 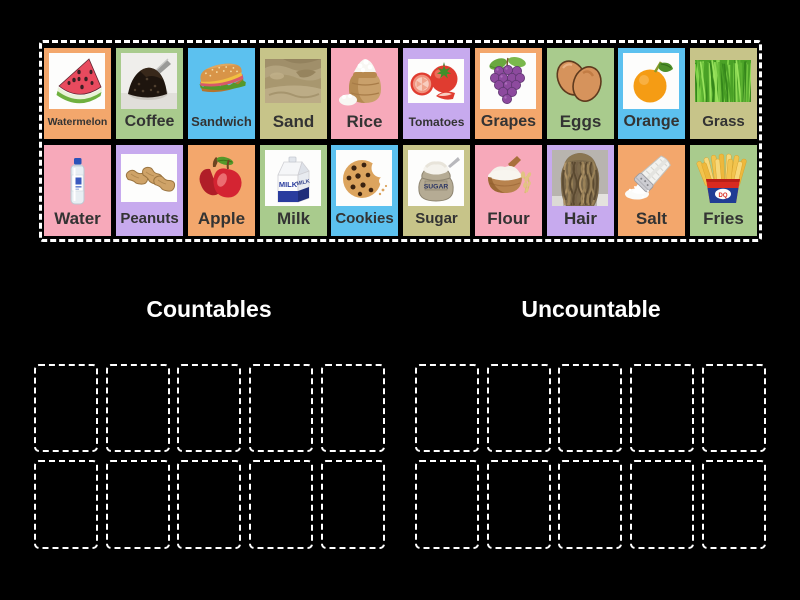 What do you see at coordinates (436, 187) in the screenshot?
I see `svg-text: SUGAR` at bounding box center [436, 187].